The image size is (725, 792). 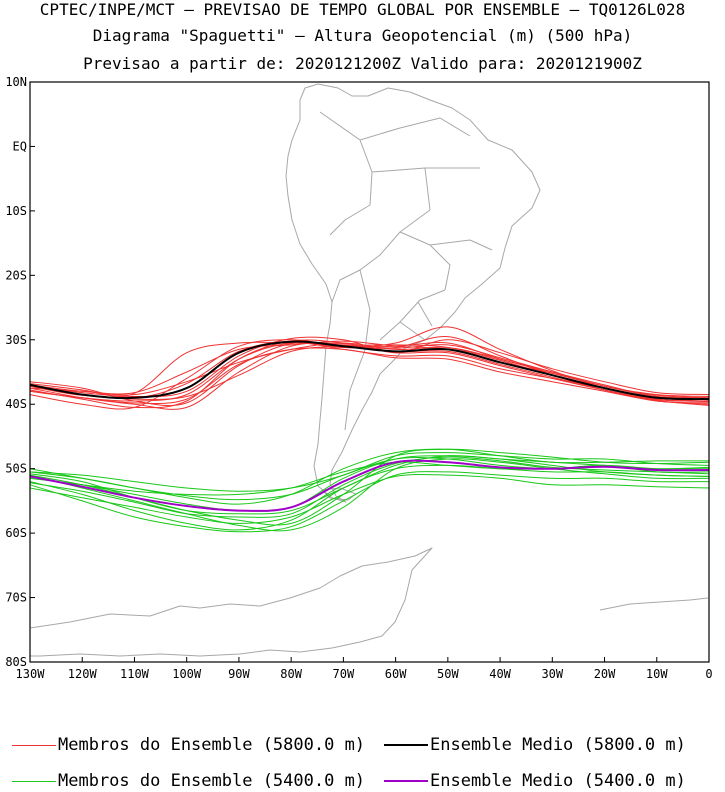 I want to click on y-tick-label-5: 40S, so click(x=16, y=404).